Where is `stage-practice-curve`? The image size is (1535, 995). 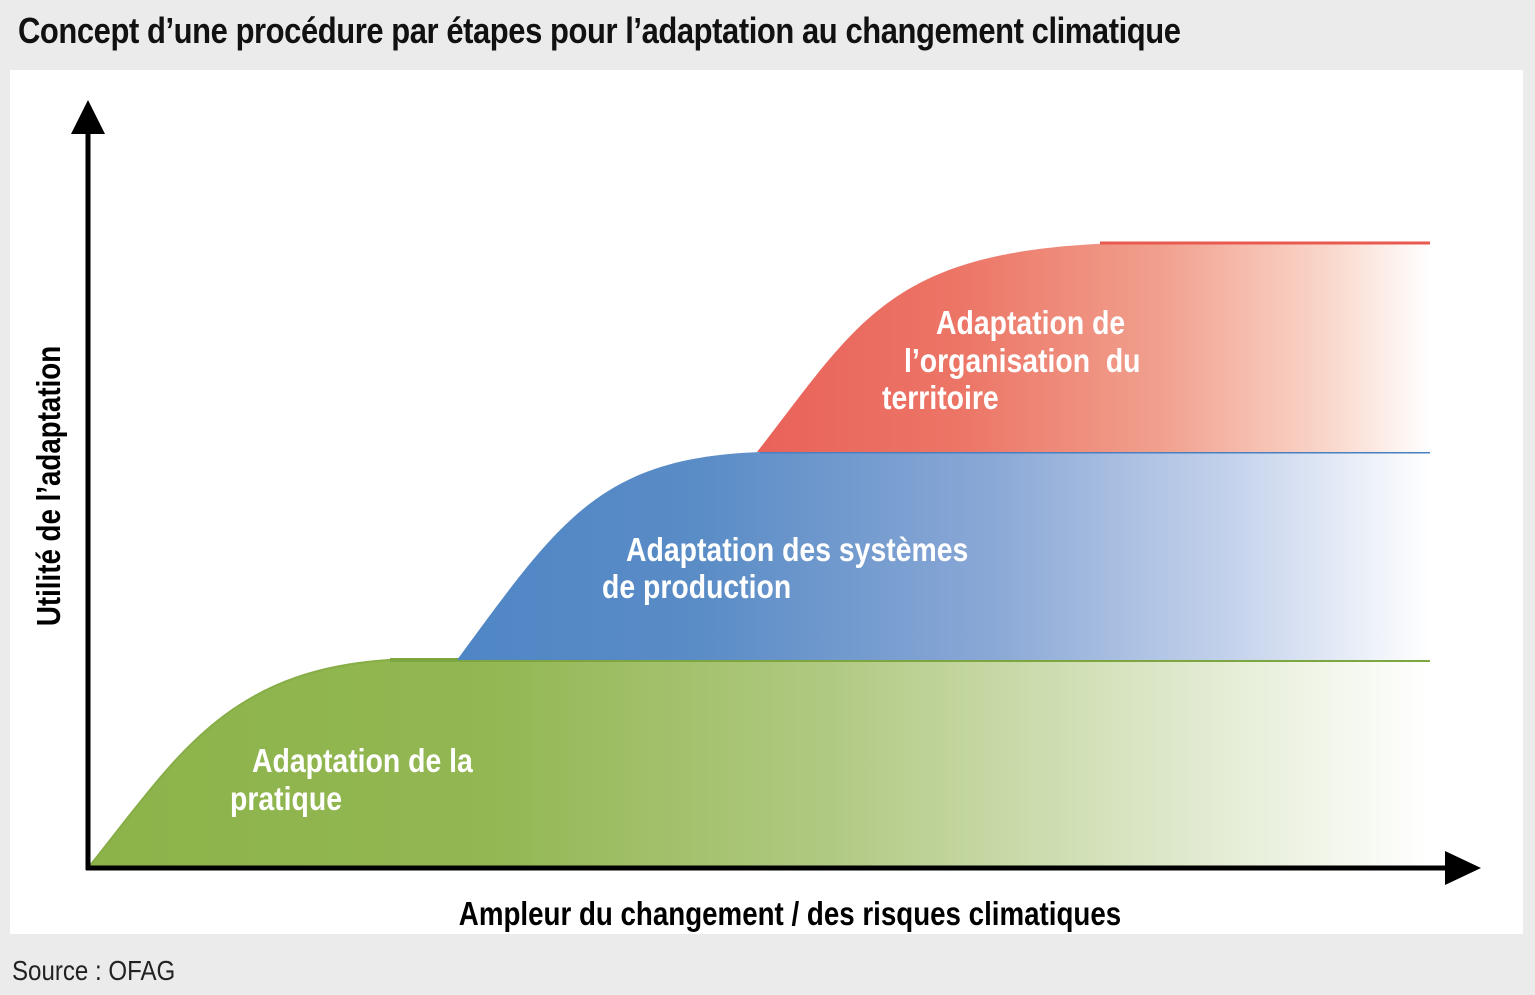
stage-practice-curve is located at coordinates (239, 764).